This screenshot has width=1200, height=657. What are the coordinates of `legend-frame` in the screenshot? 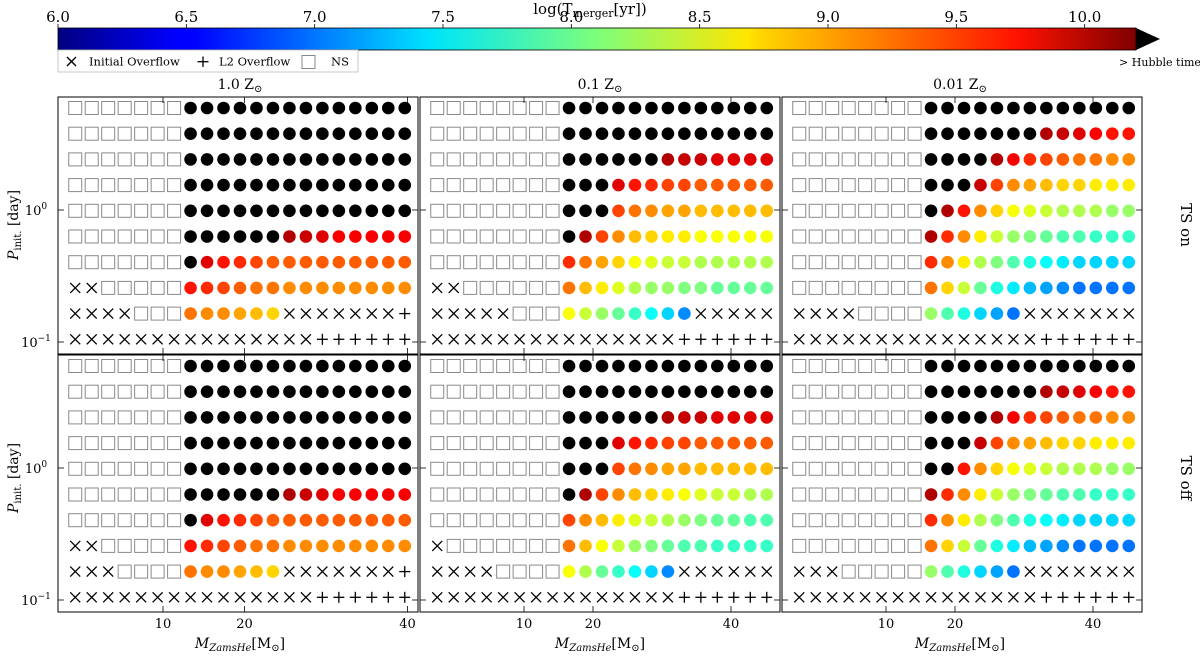 It's located at (208, 61).